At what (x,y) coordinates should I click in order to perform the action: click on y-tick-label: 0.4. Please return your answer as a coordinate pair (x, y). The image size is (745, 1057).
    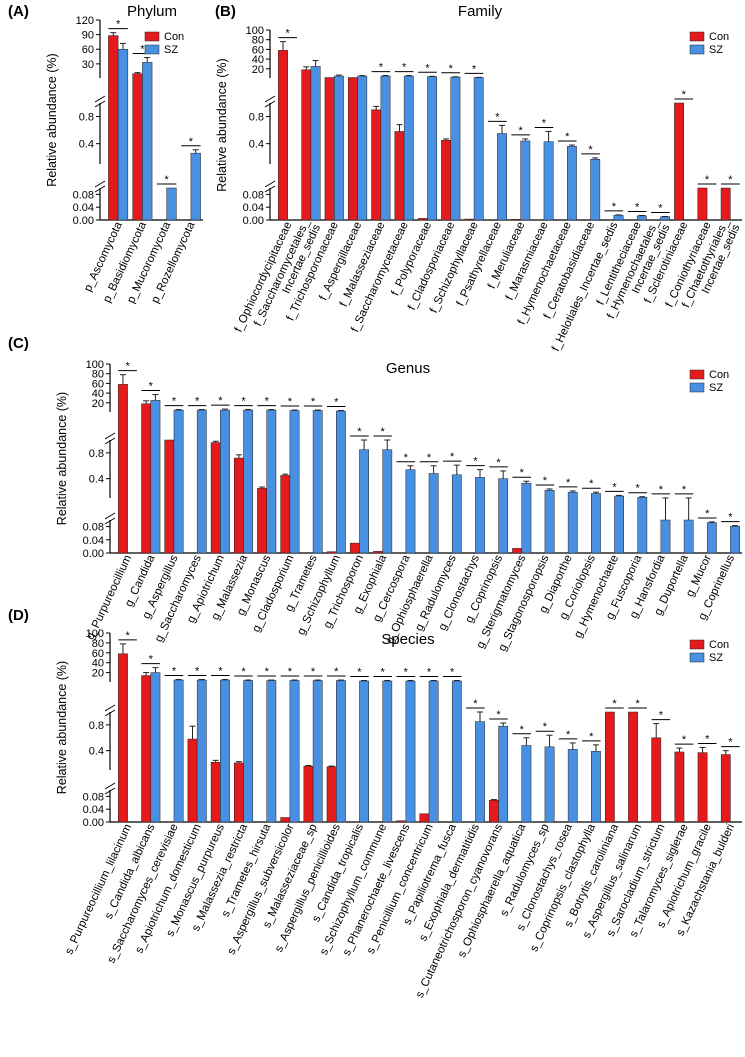
    Looking at the image, I should click on (86, 145).